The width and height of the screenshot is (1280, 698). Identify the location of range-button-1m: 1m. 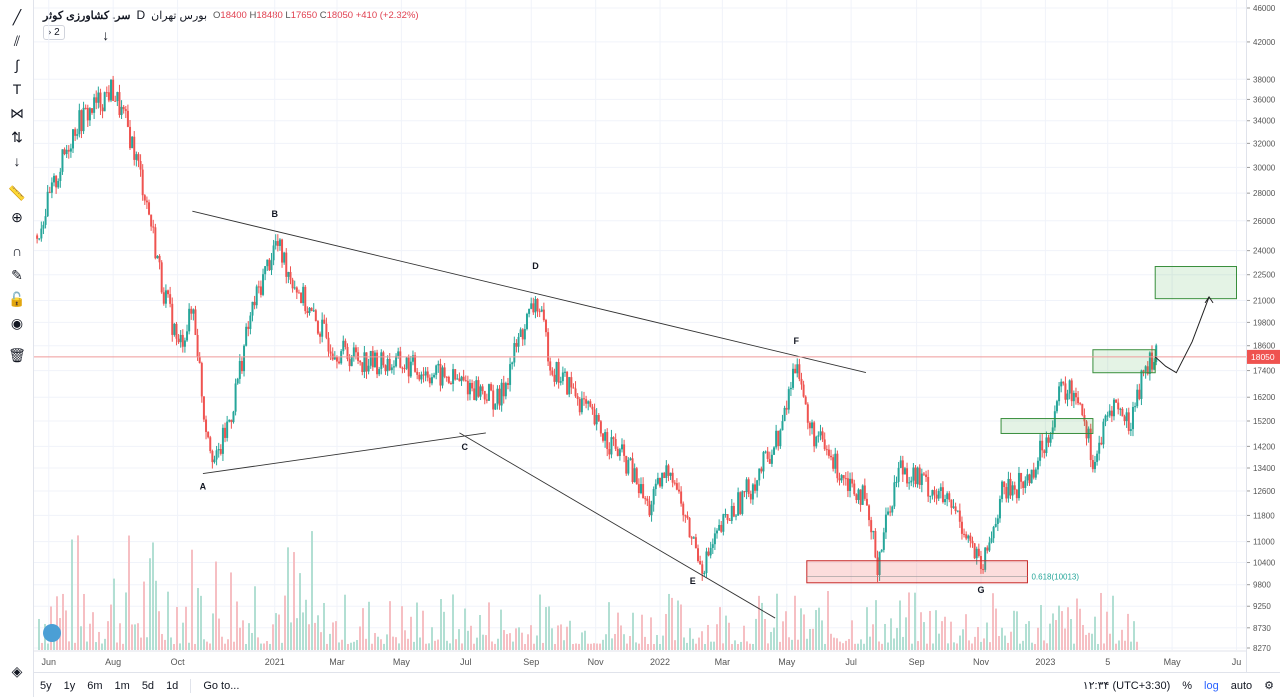
(122, 685).